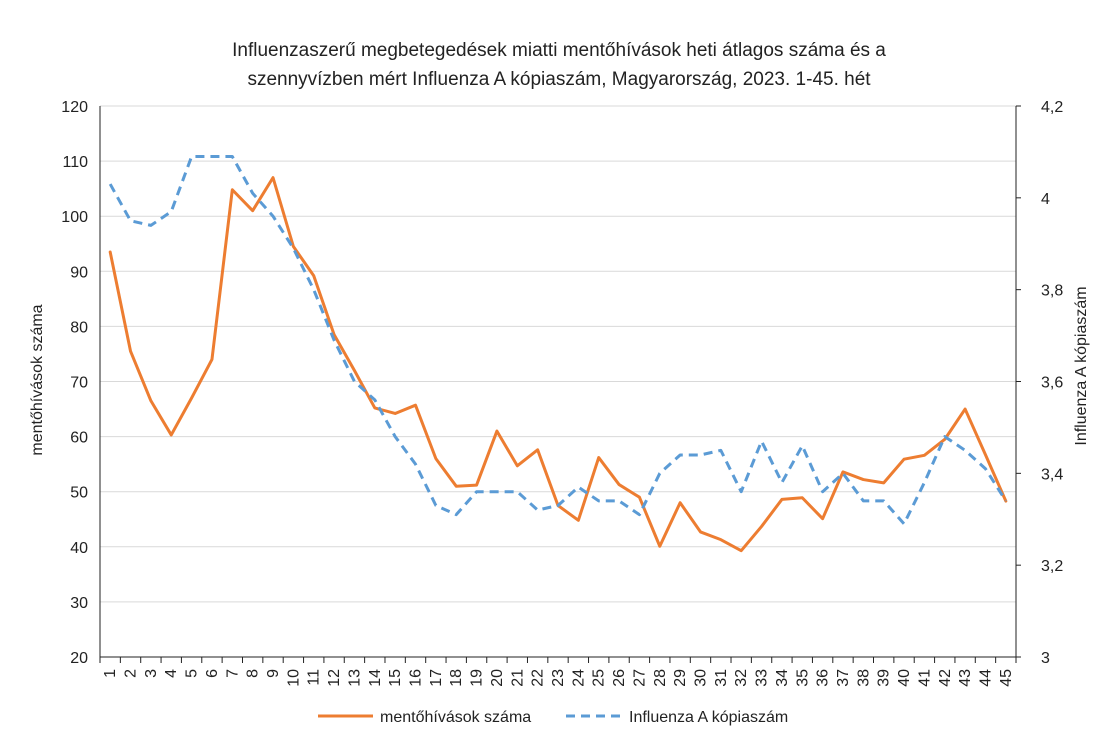 The height and width of the screenshot is (752, 1118). I want to click on x-tick-label: 34, so click(782, 678).